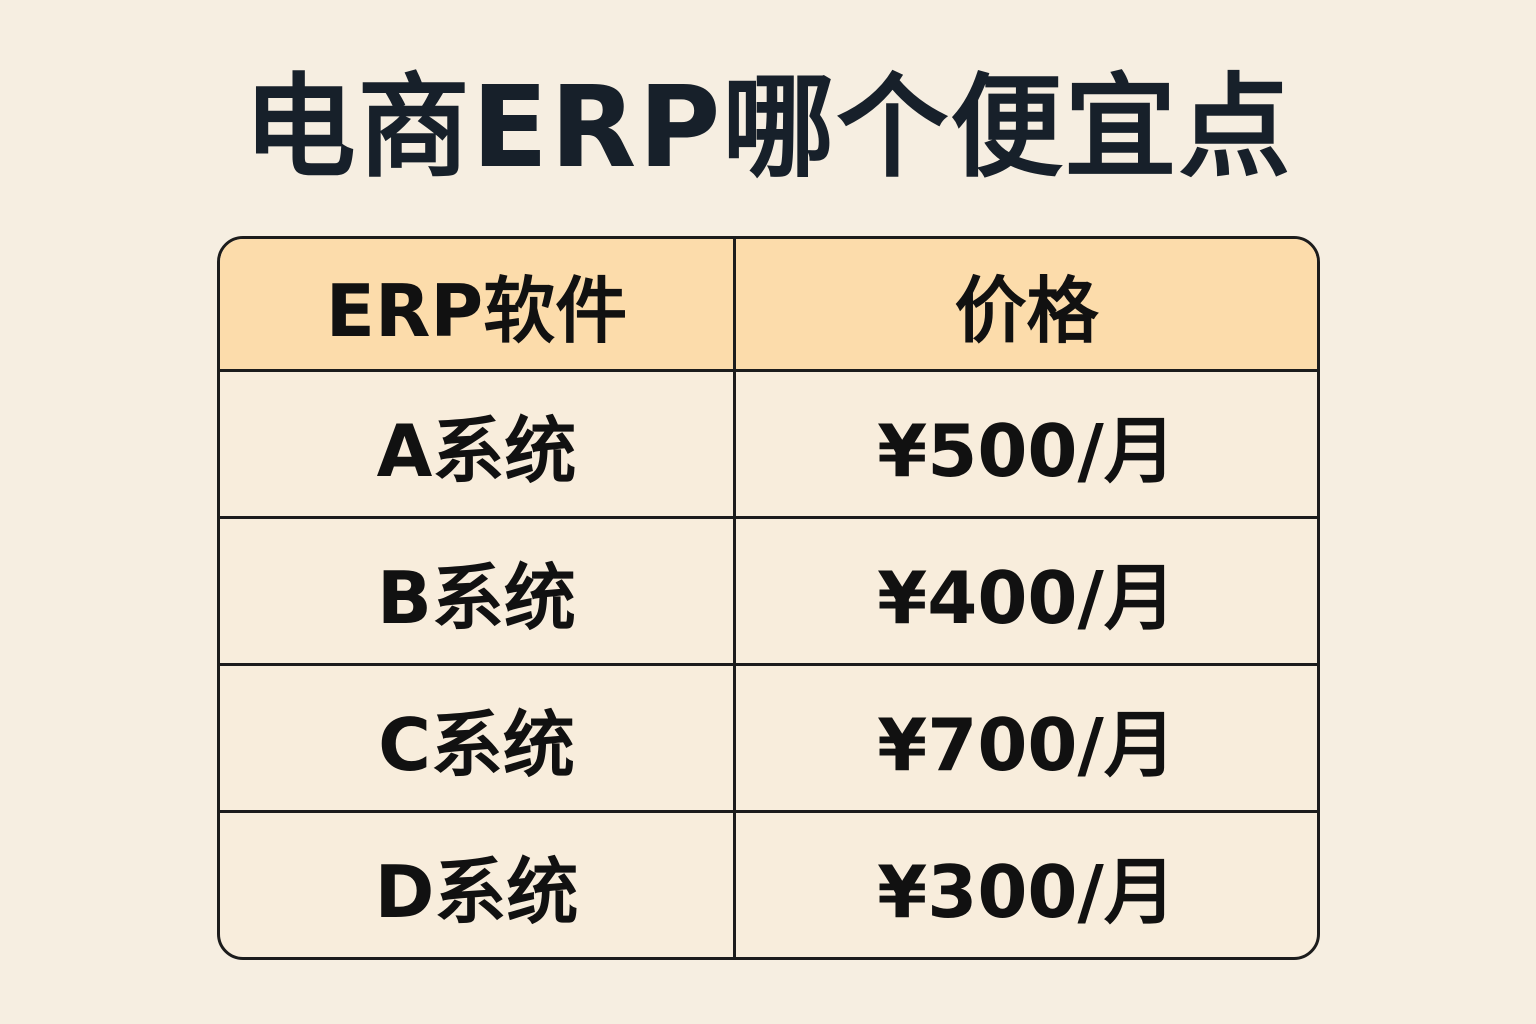  I want to click on software-cell: A系统, so click(478, 444).